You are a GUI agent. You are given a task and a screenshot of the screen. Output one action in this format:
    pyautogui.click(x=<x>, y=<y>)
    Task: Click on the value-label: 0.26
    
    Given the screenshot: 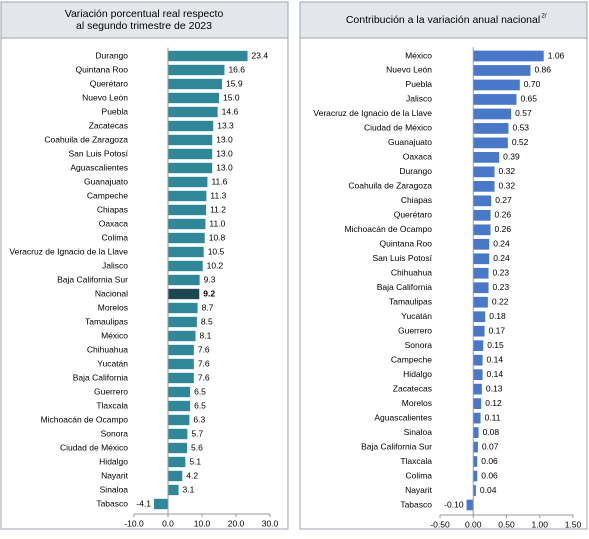 What is the action you would take?
    pyautogui.click(x=503, y=215)
    